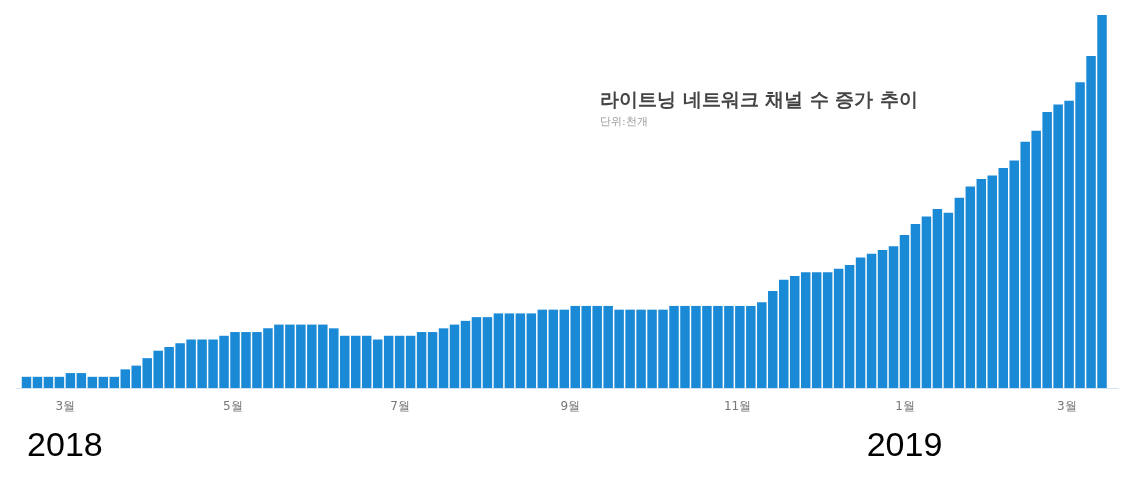  What do you see at coordinates (570, 405) in the screenshot?
I see `x-tick-label: 9월` at bounding box center [570, 405].